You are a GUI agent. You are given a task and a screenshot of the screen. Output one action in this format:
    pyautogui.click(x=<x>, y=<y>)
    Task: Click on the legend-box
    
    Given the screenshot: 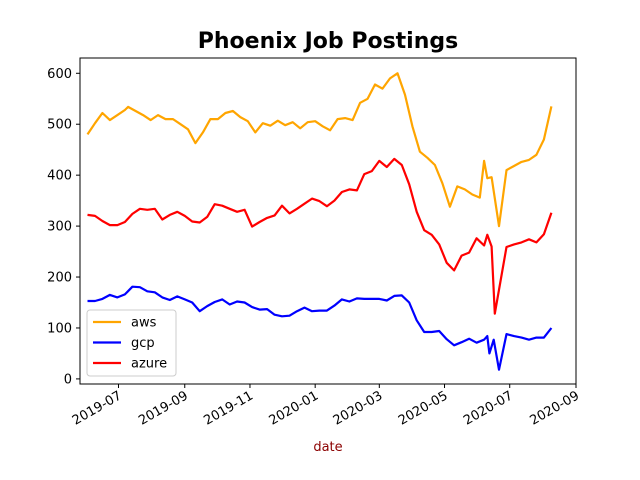 What is the action you would take?
    pyautogui.click(x=131, y=343)
    